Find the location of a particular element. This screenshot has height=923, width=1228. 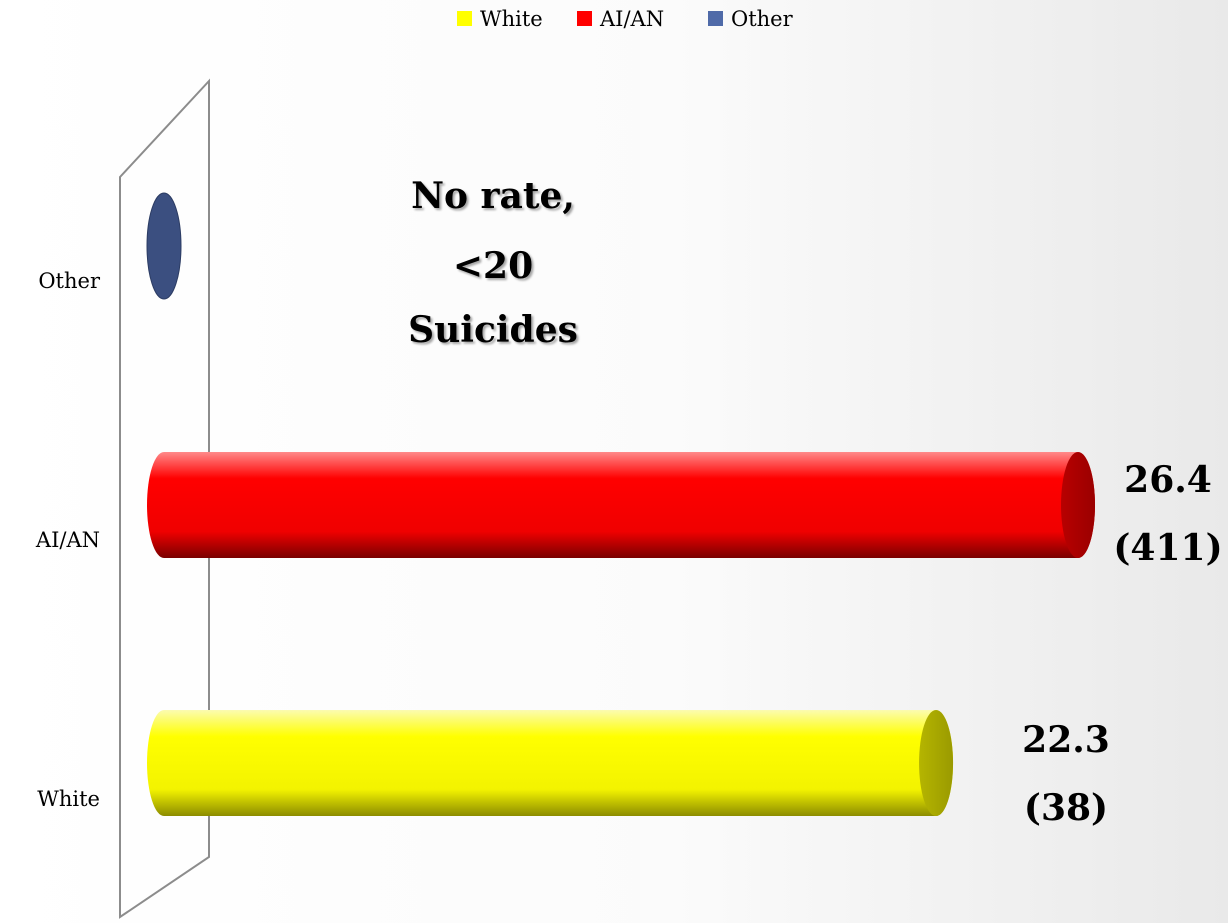

value-label-white-count: (38) is located at coordinates (1066, 808).